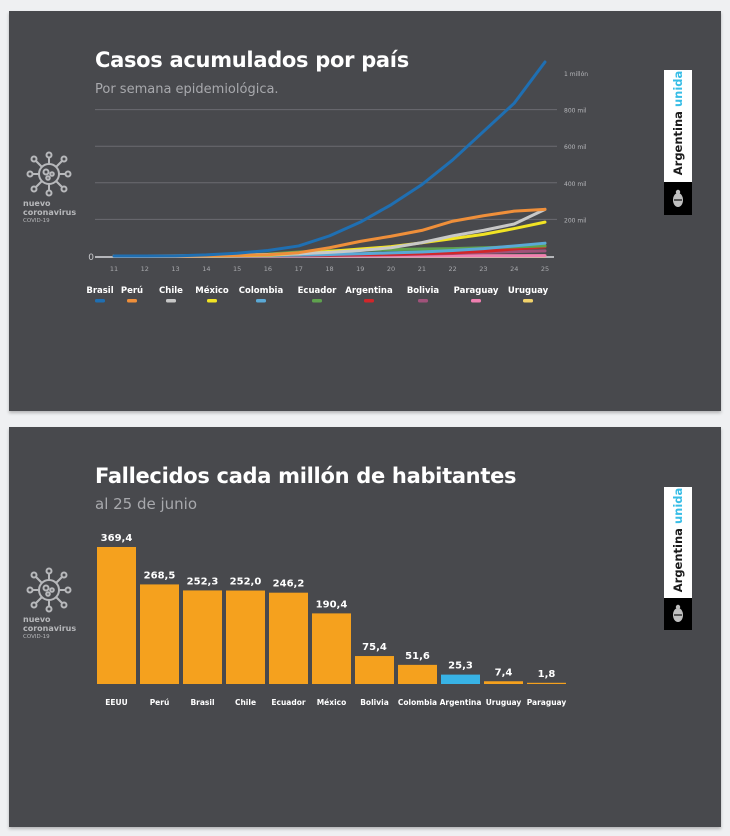 This screenshot has width=730, height=836. Describe the element at coordinates (145, 269) in the screenshot. I see `x-tick-label: 12` at that location.